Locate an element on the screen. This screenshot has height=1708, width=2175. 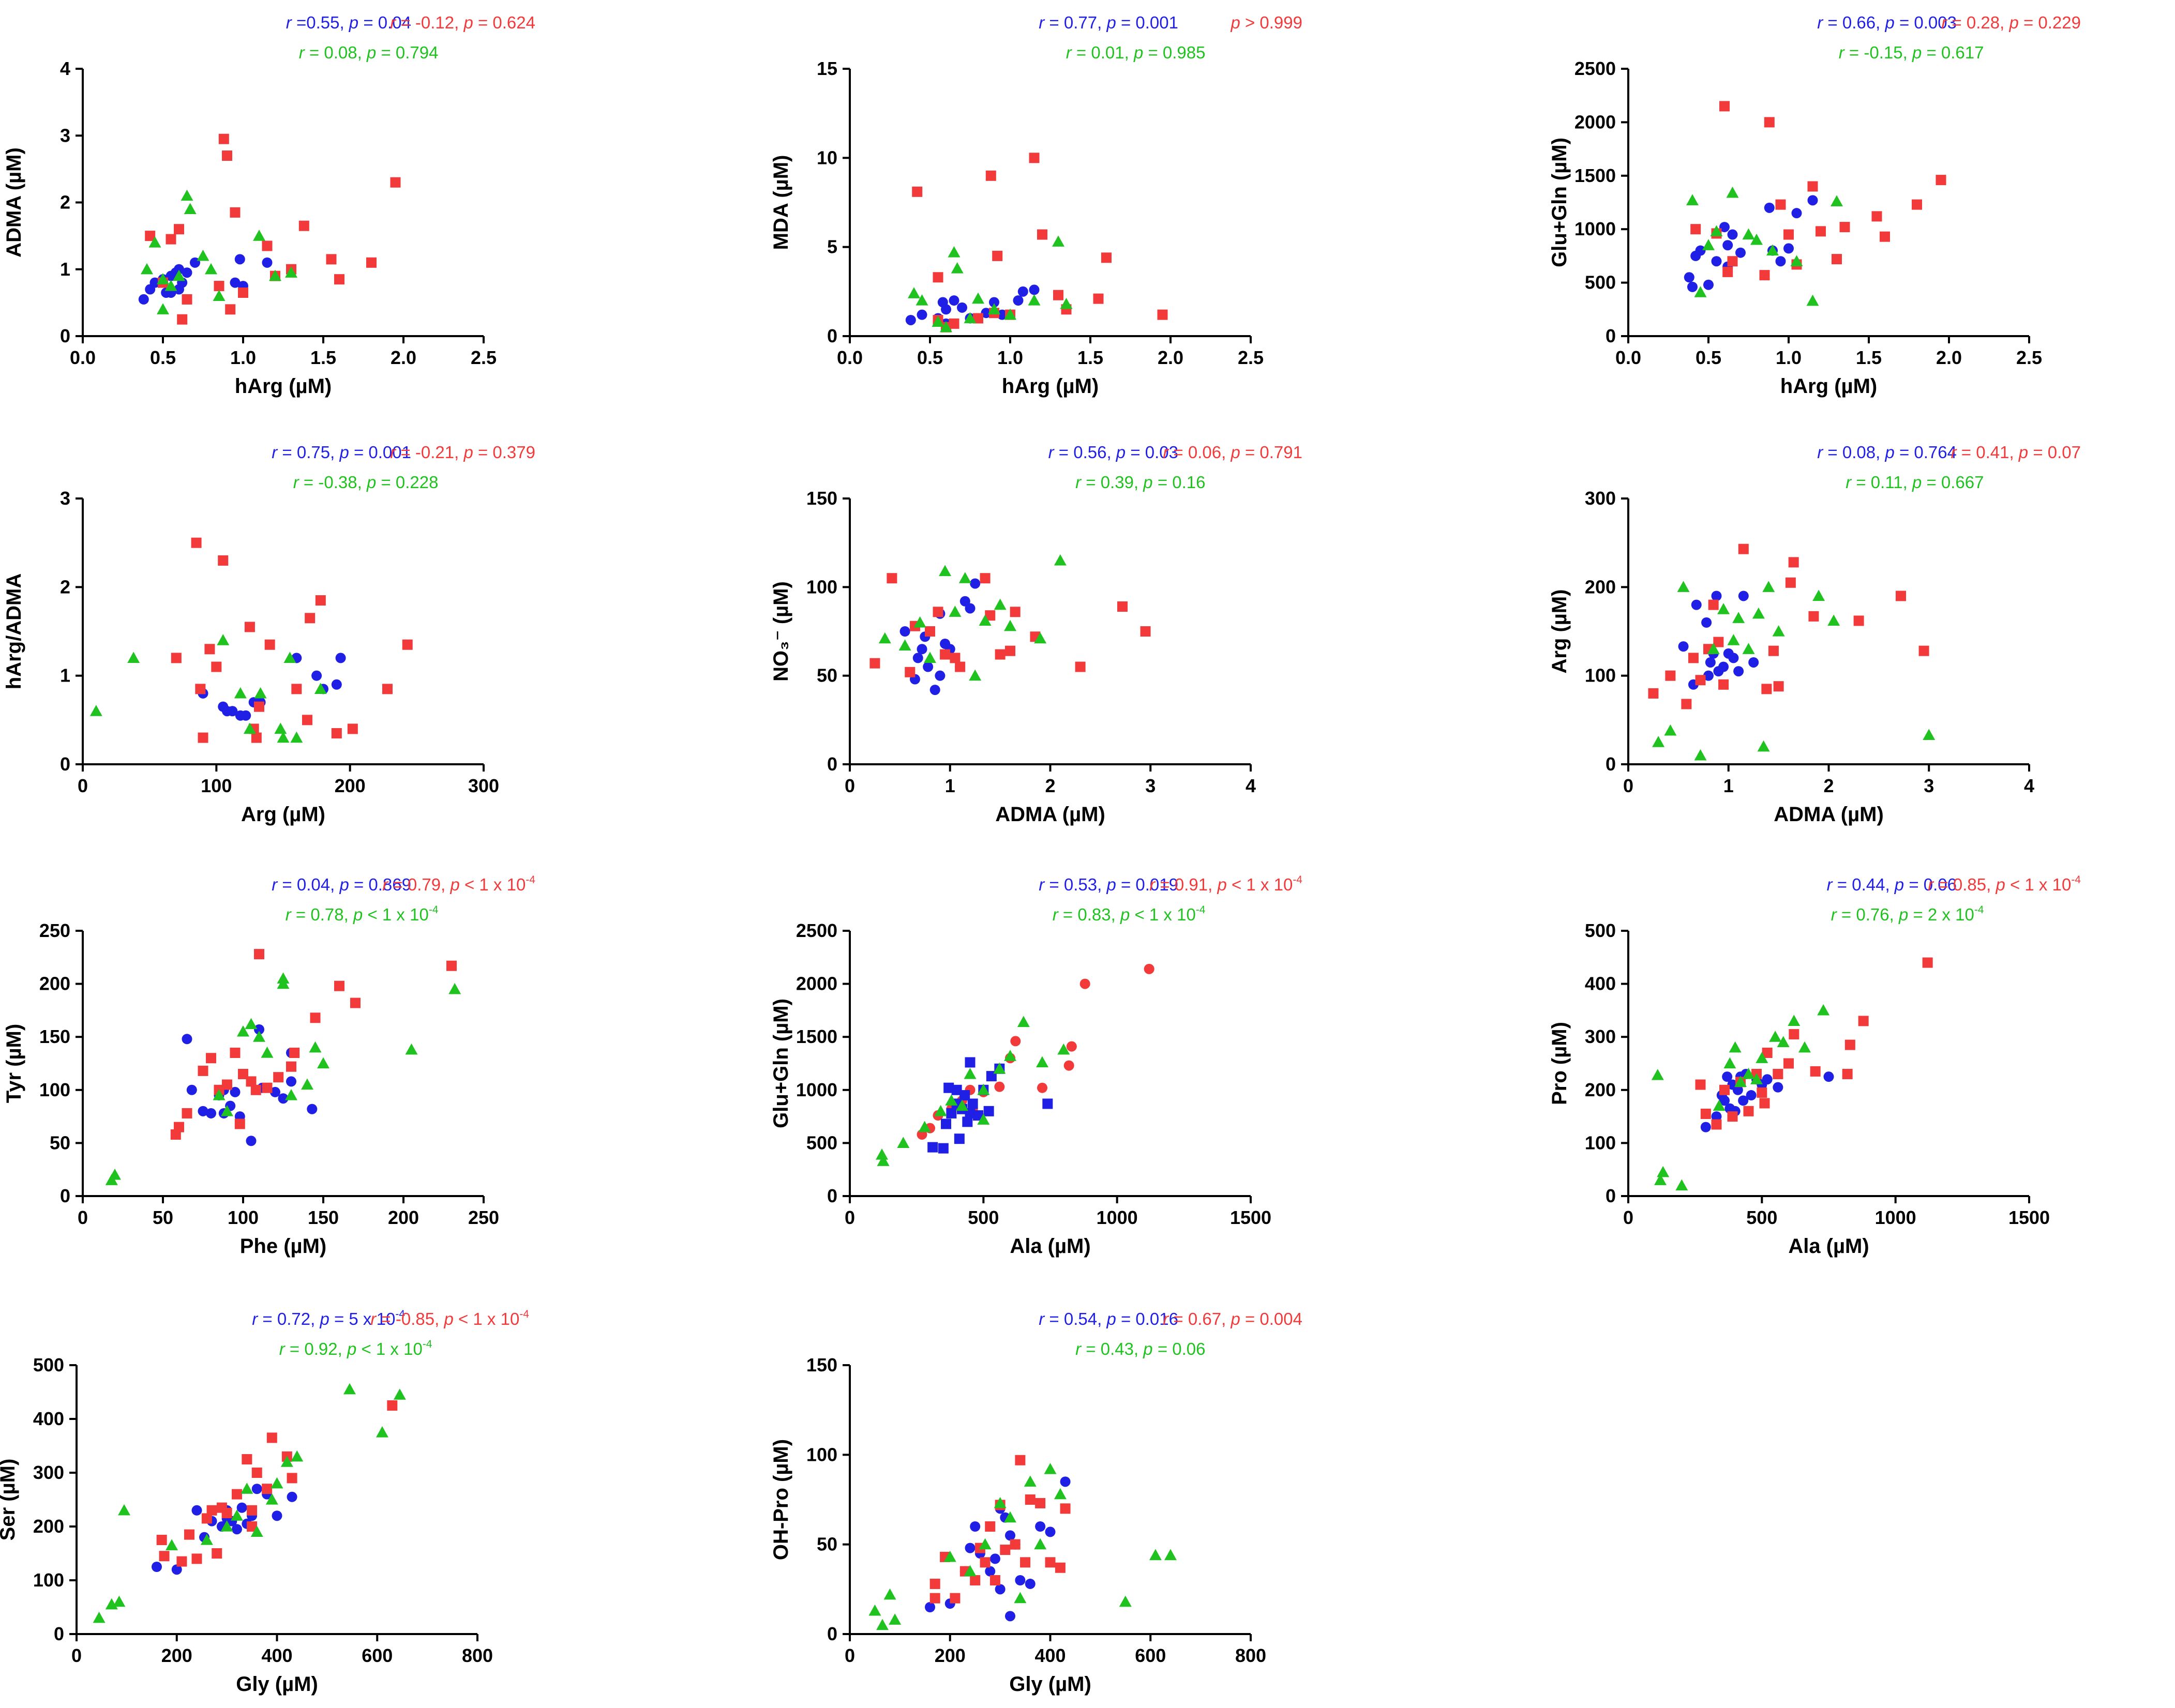
x-tick-label: 300 is located at coordinates (483, 786).